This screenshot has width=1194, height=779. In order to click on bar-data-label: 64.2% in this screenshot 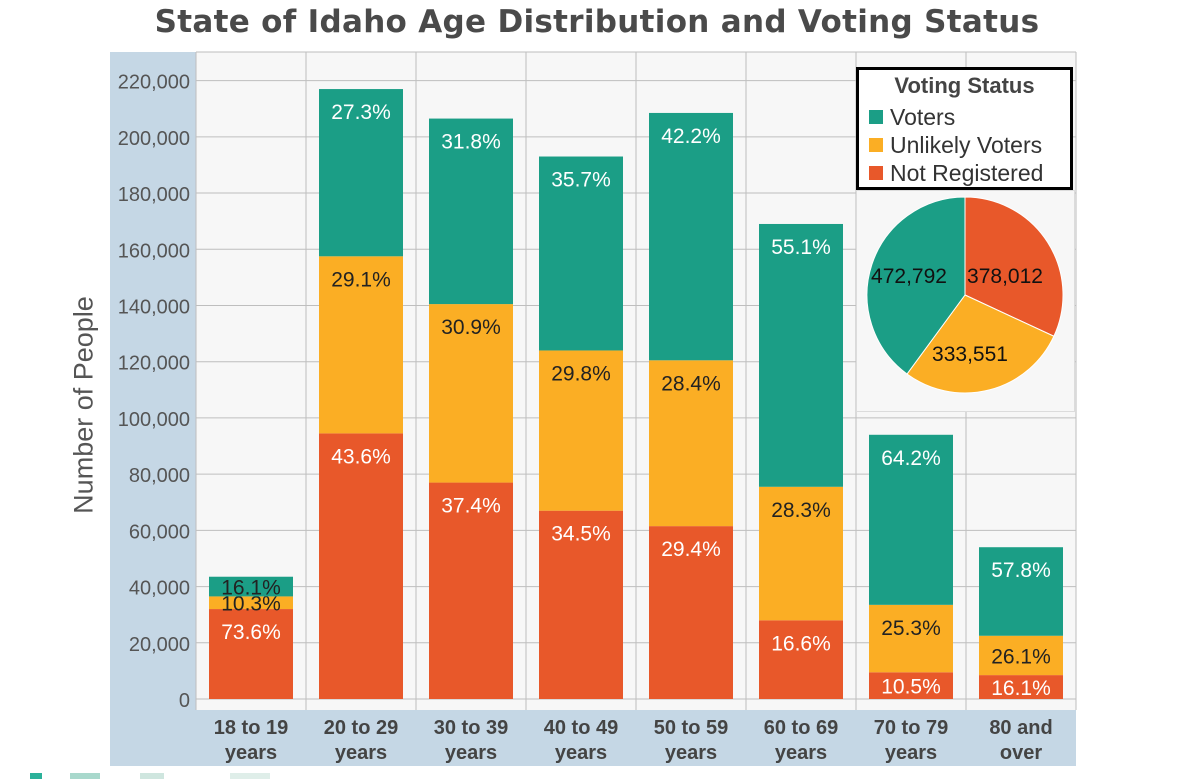, I will do `click(911, 458)`.